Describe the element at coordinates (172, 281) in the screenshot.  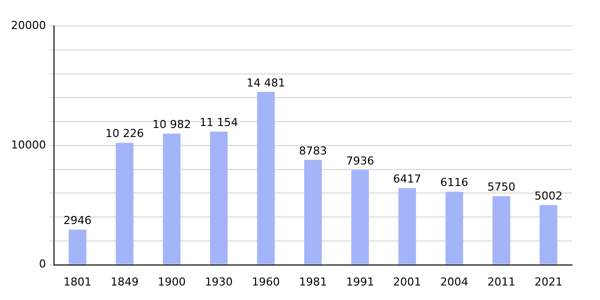
I see `x-tick-label: 1900` at that location.